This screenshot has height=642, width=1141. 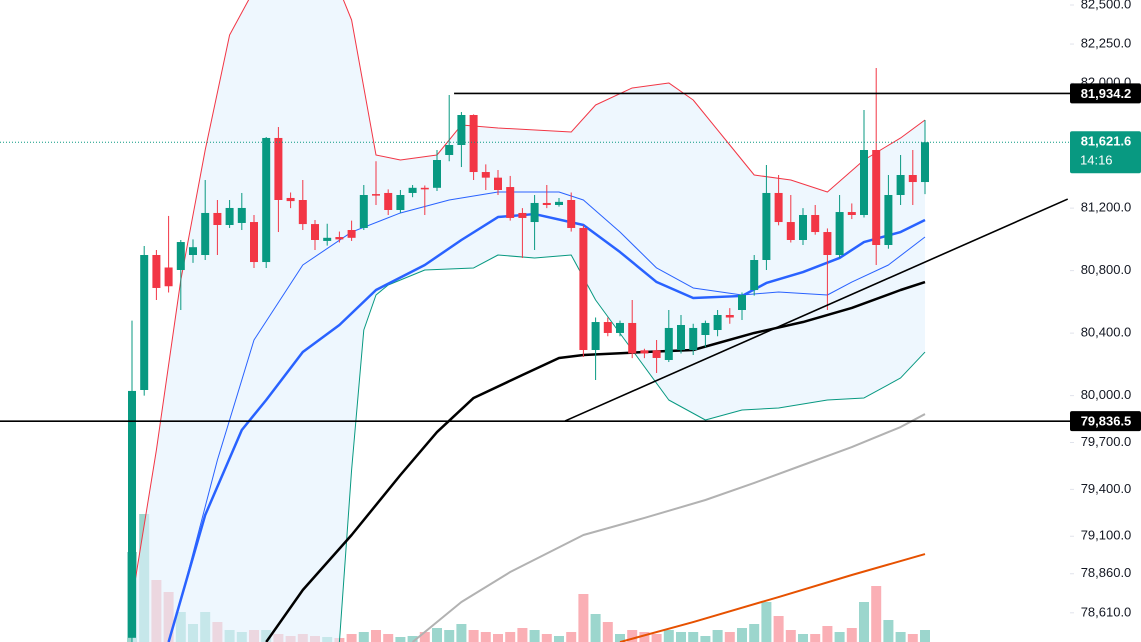 I want to click on y-tick-label: 78,860.0, so click(x=1106, y=572).